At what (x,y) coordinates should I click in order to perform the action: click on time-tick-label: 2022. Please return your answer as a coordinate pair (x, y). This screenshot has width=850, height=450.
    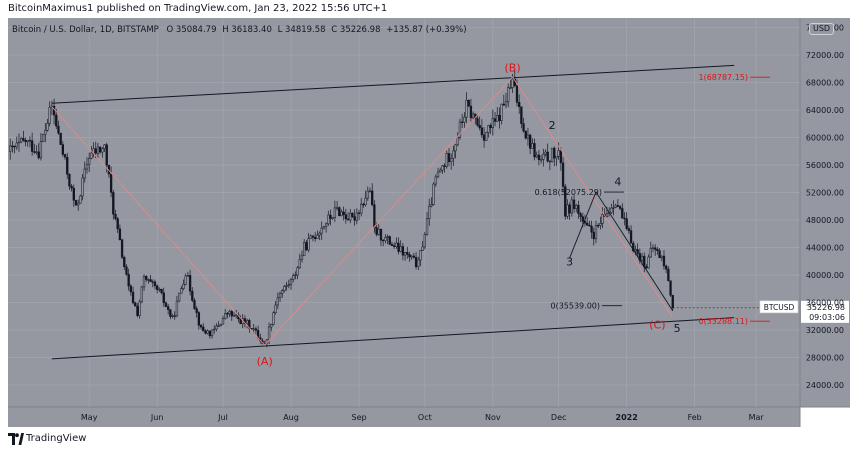
    Looking at the image, I should click on (627, 417).